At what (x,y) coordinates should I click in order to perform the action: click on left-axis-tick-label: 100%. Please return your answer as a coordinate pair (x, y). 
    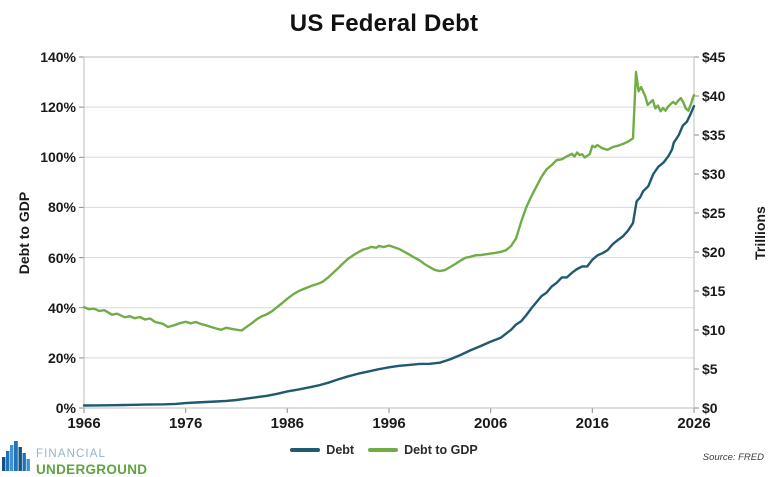
    Looking at the image, I should click on (58, 157).